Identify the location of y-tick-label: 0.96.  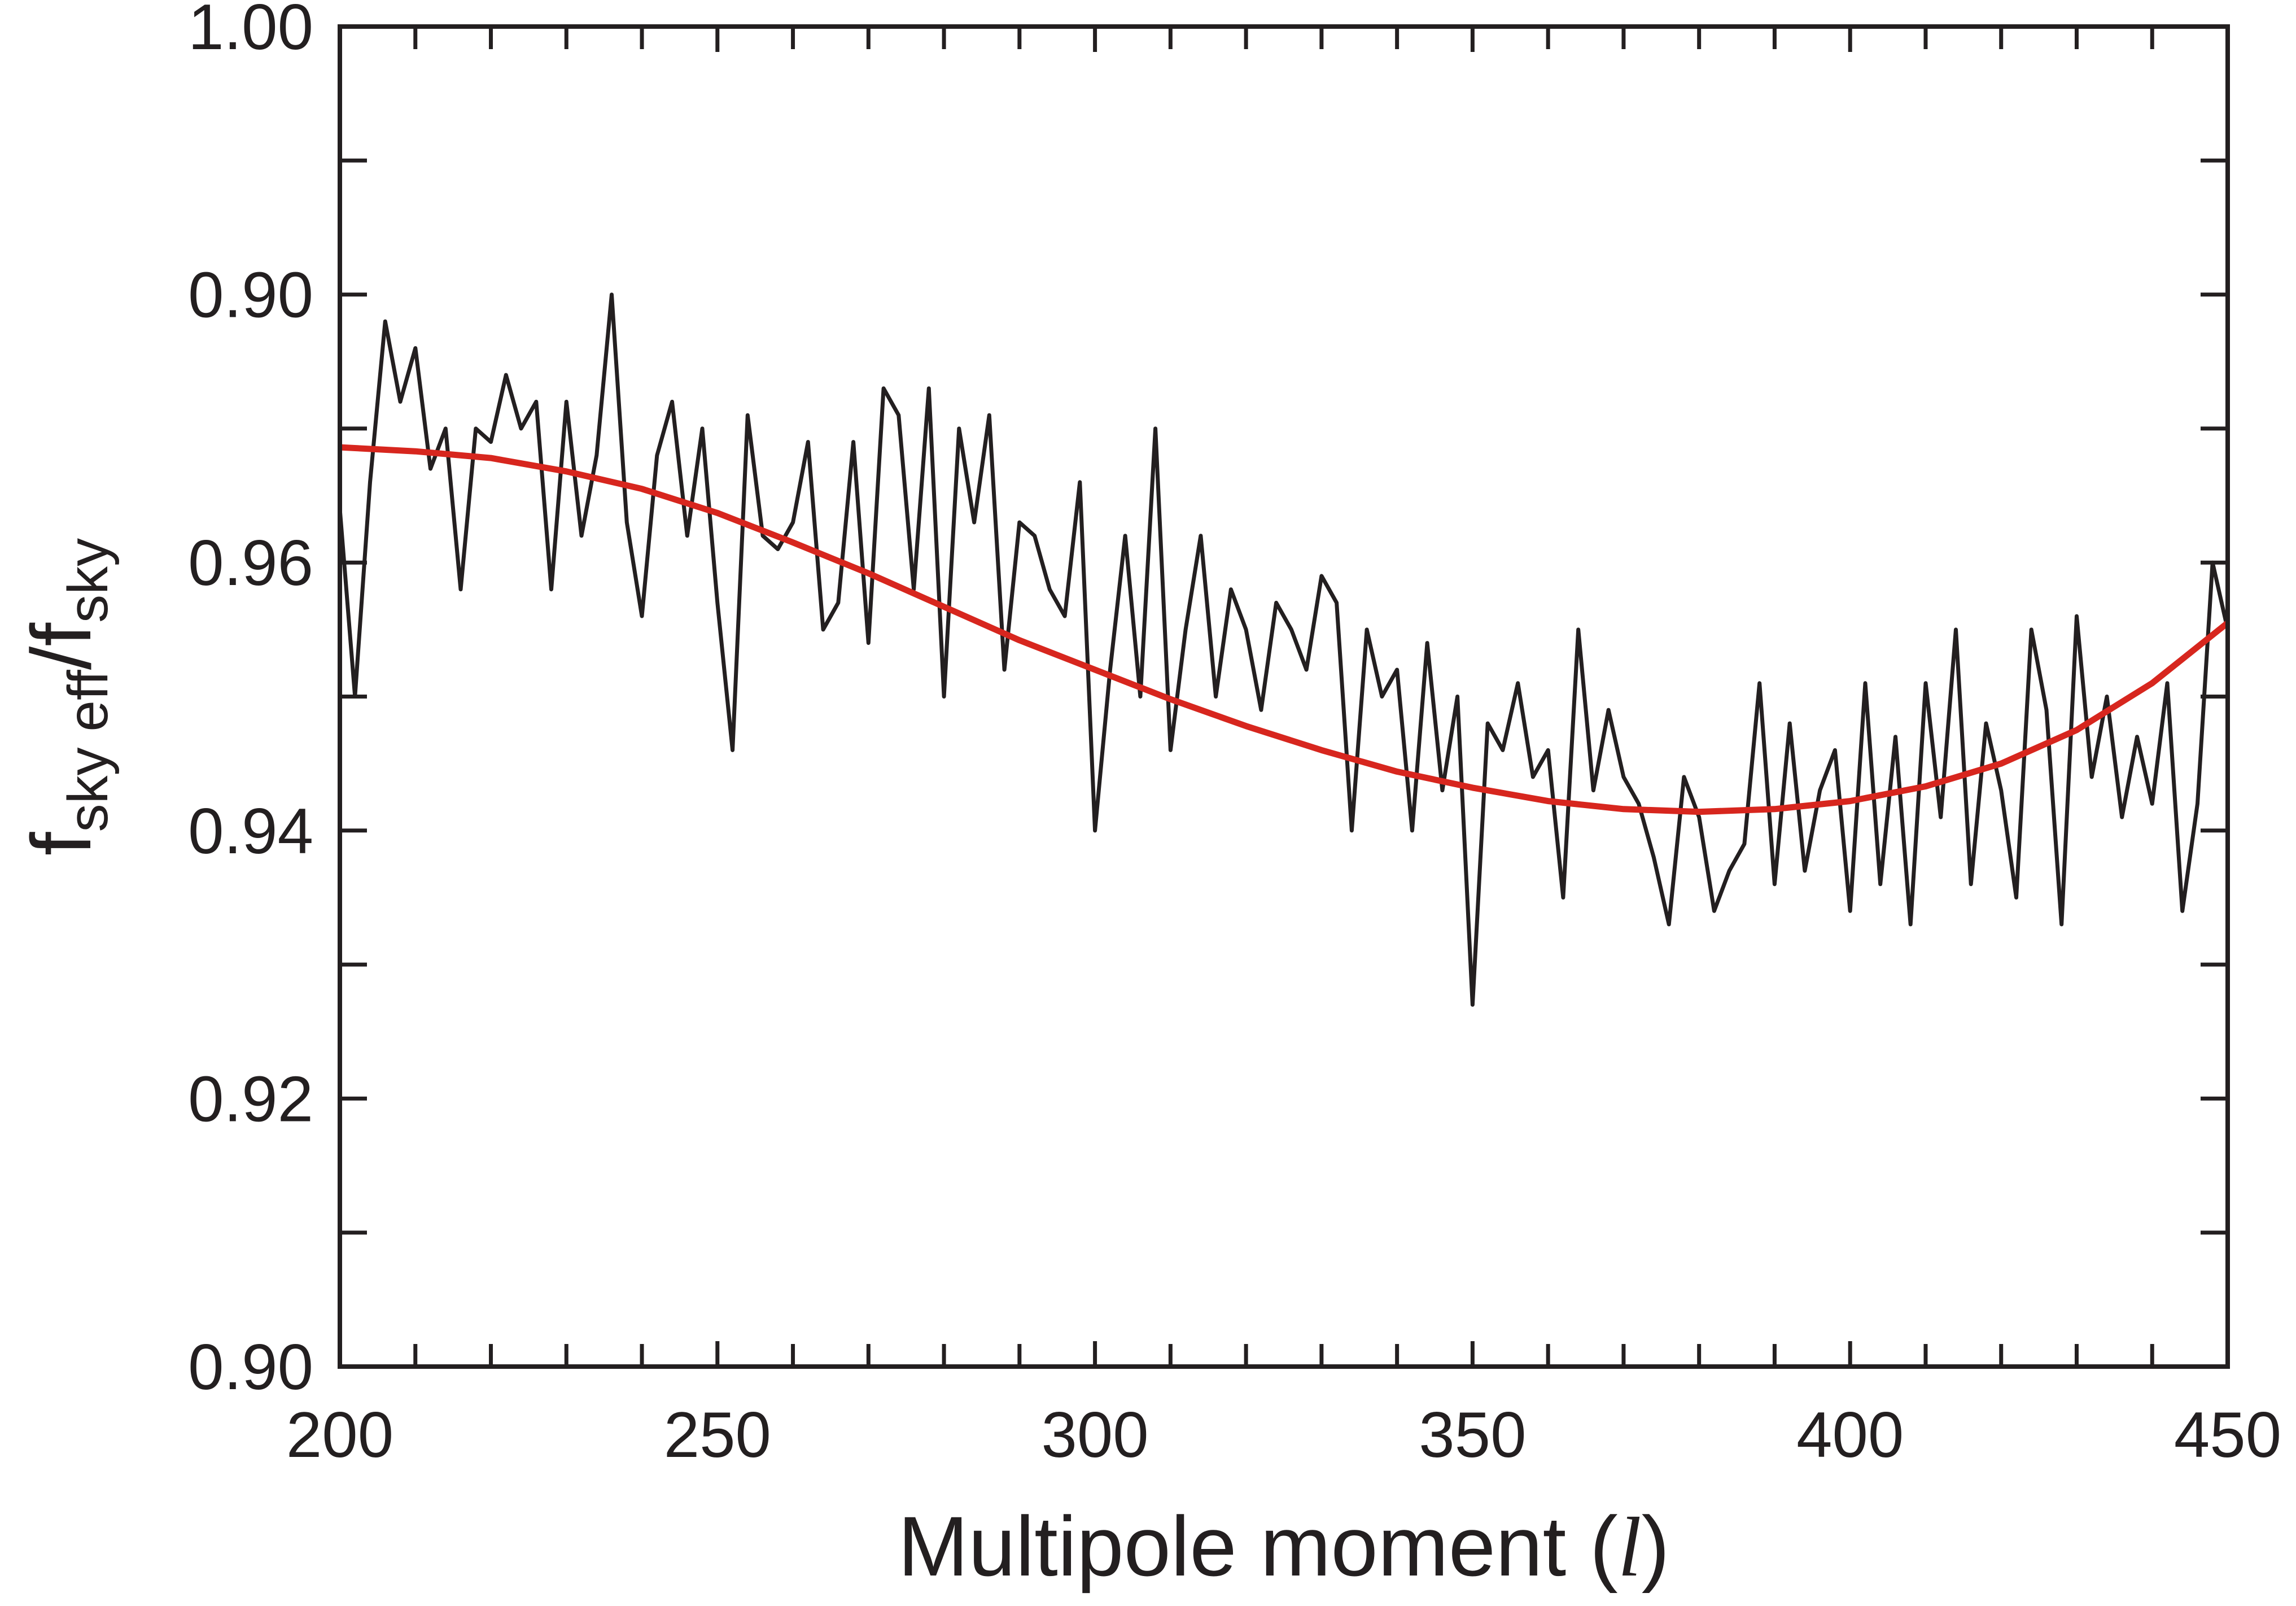
(250, 563).